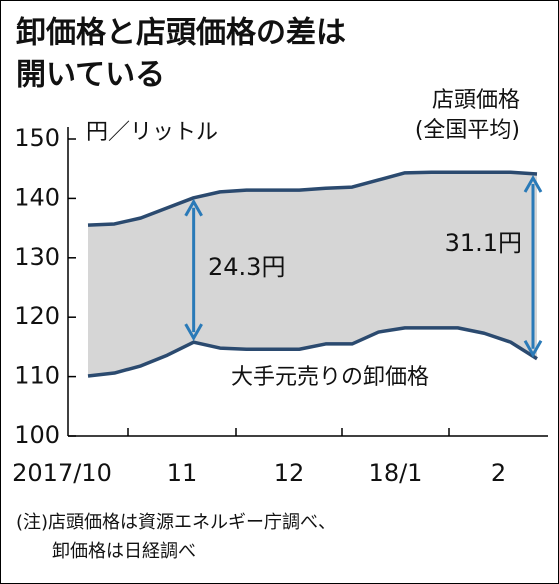 Image resolution: width=559 pixels, height=584 pixels. Describe the element at coordinates (37, 316) in the screenshot. I see `y-tick-label: 120` at that location.